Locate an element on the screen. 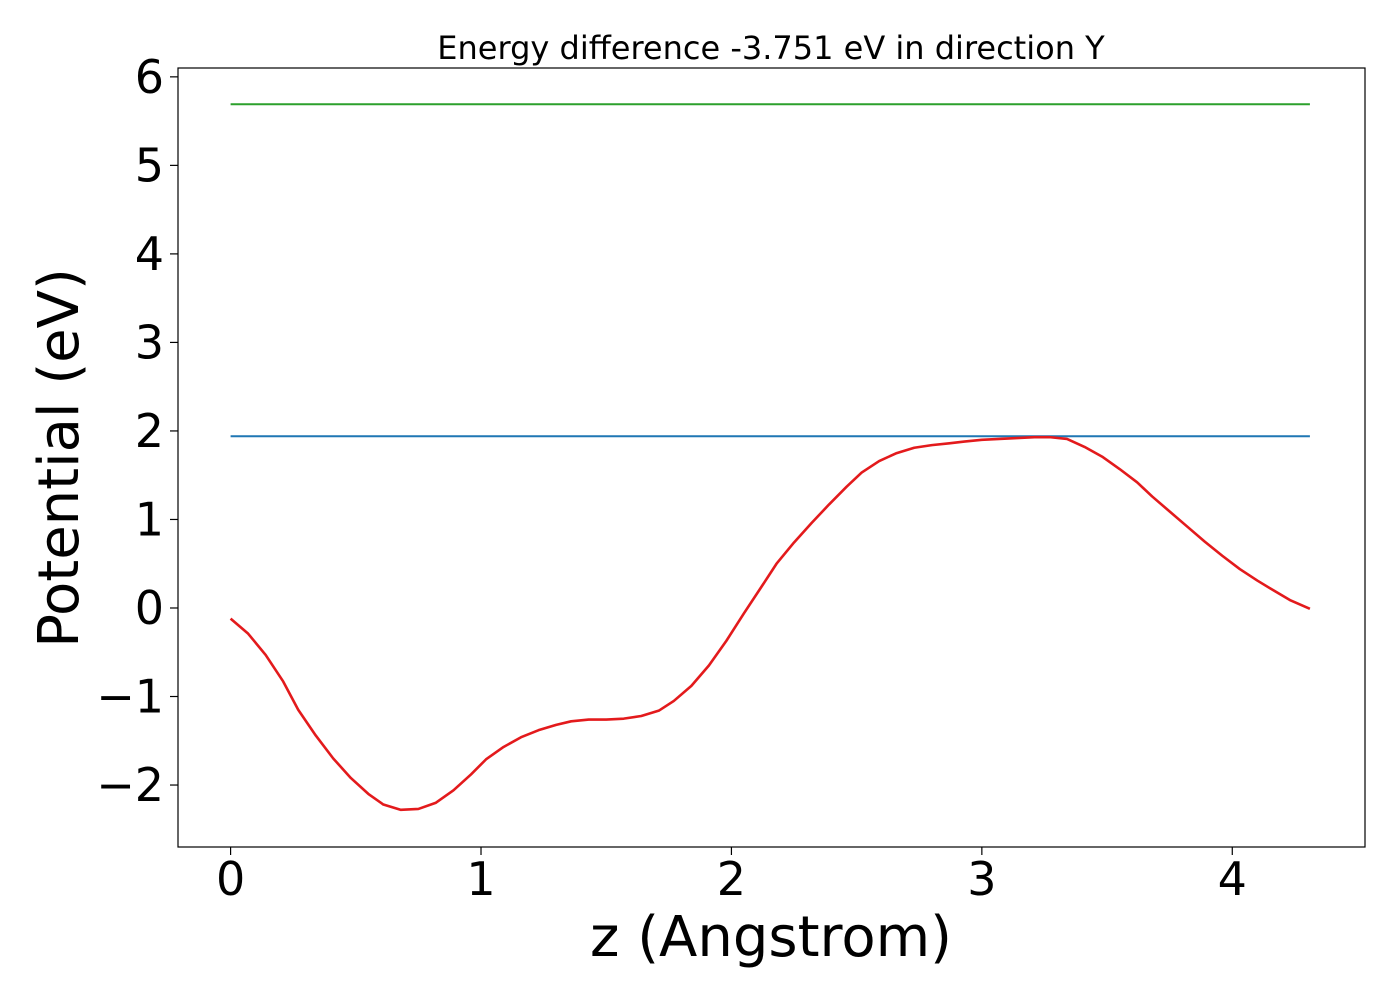  y-axis-ticks: −2 −1 0 1 2 3 4 5 6 is located at coordinates (137, 431).